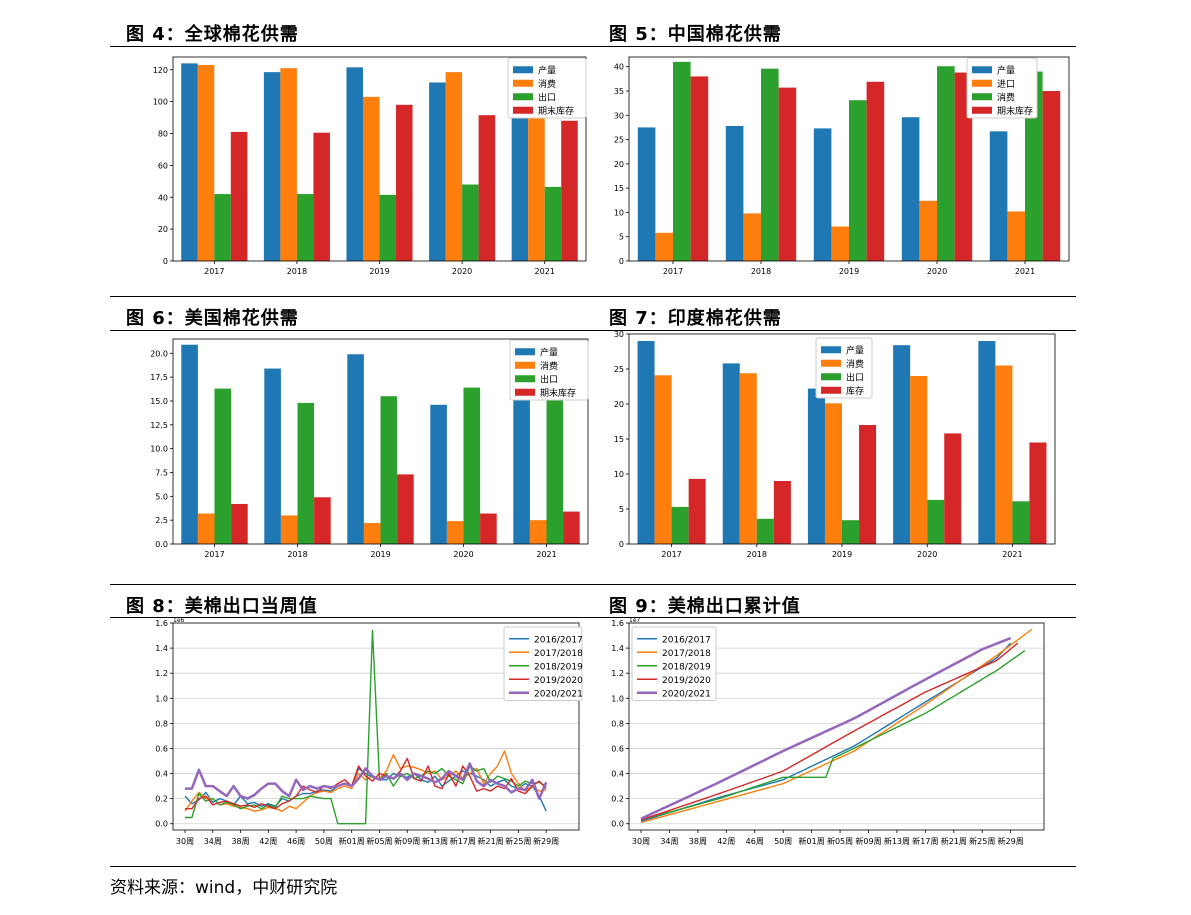  What do you see at coordinates (686, 667) in the screenshot?
I see `legend-label: 2018/2019` at bounding box center [686, 667].